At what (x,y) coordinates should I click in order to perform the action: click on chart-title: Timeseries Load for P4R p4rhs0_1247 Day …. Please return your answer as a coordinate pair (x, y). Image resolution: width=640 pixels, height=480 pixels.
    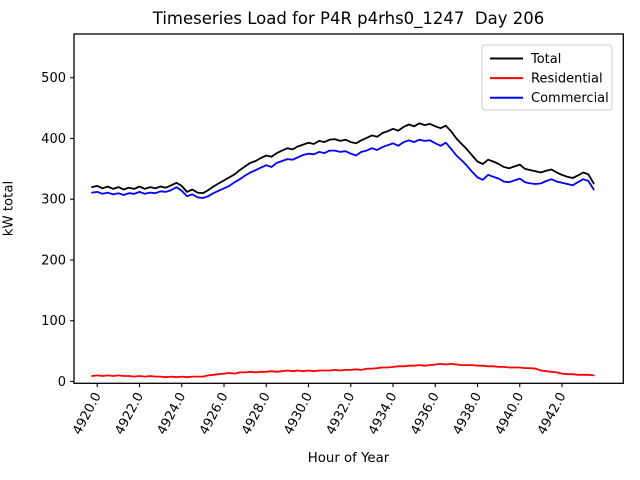
    Looking at the image, I should click on (348, 18).